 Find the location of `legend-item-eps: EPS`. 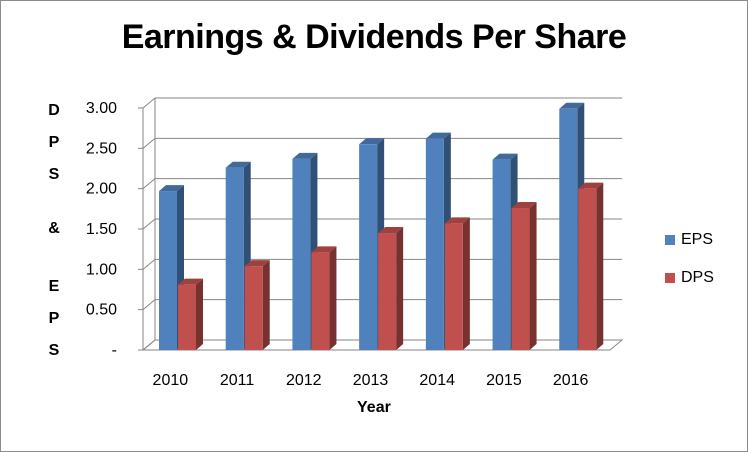

legend-item-eps: EPS is located at coordinates (689, 240).